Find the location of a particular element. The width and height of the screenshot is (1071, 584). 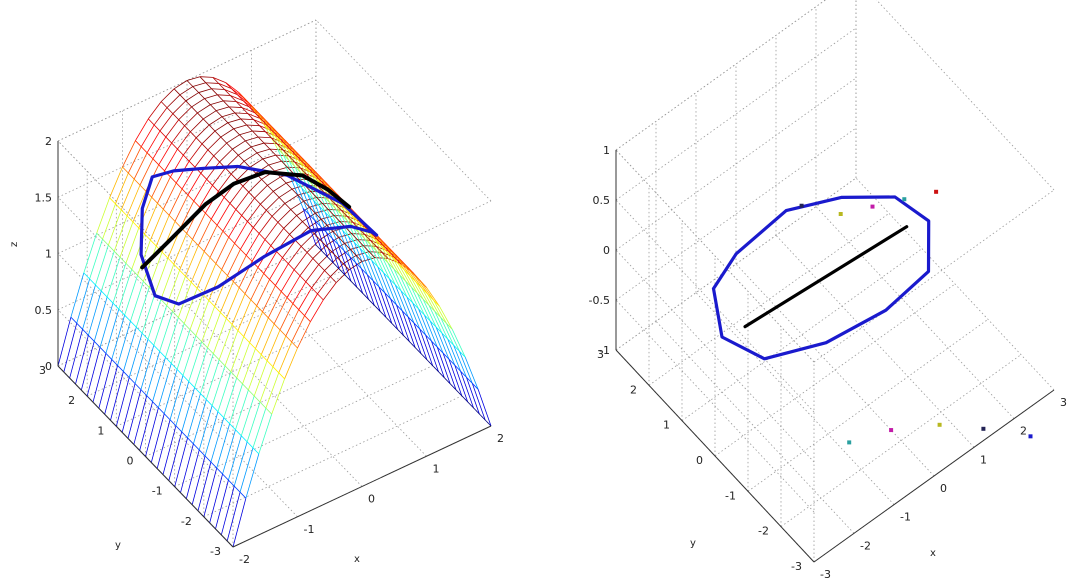

left-curves is located at coordinates (259, 235).